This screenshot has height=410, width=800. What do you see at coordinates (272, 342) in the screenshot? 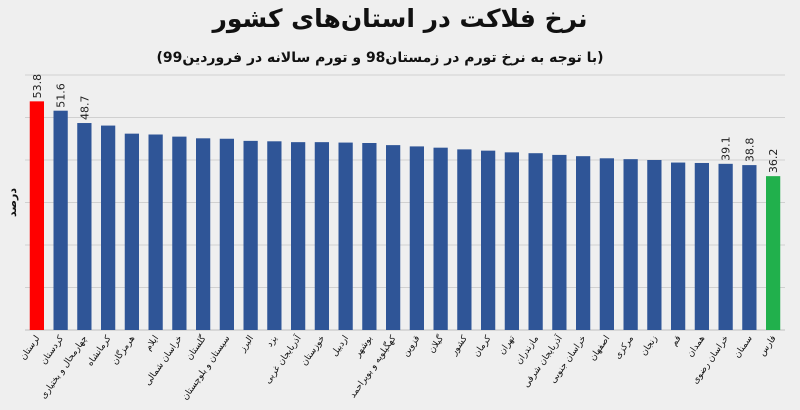
I see `x-tick-label: یزد` at bounding box center [272, 342].